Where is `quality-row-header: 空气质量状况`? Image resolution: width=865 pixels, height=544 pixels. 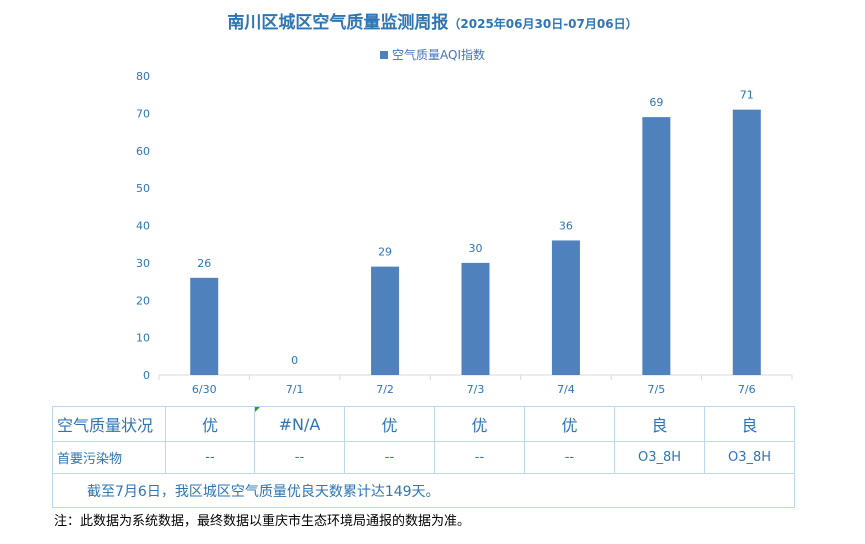
quality-row-header: 空气质量状况 is located at coordinates (109, 424).